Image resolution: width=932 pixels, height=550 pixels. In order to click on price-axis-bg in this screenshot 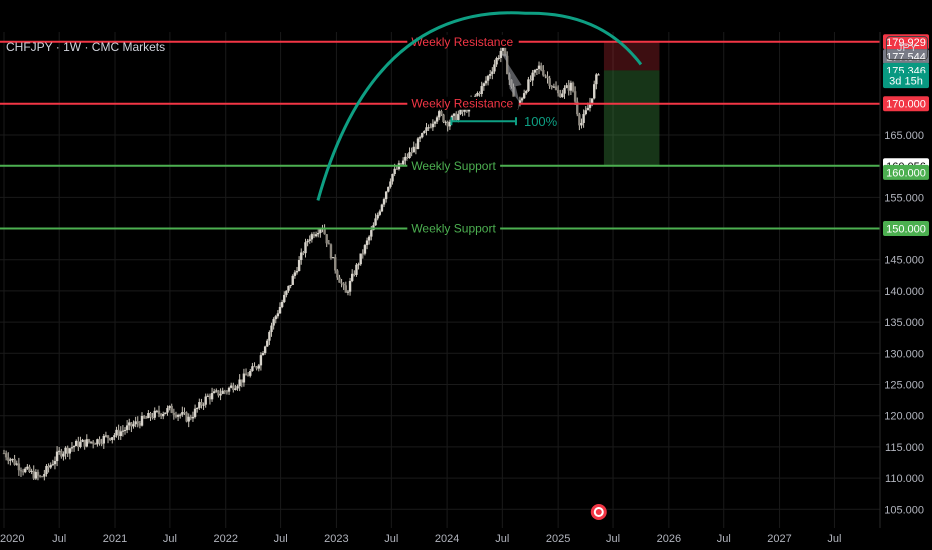, I will do `click(906, 280)`.